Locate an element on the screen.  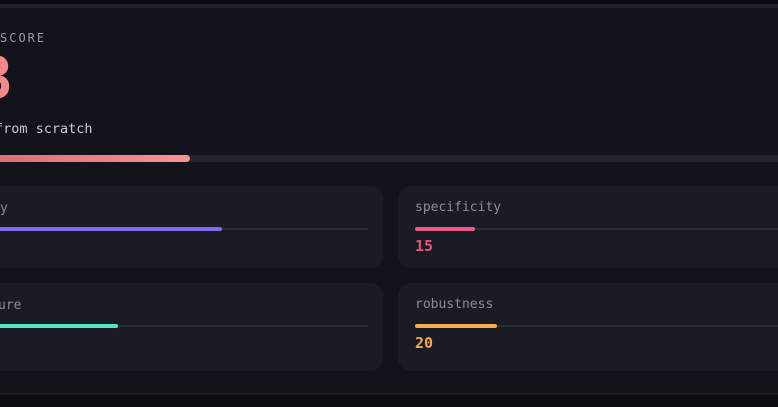
metric-value: 15 is located at coordinates (424, 246).